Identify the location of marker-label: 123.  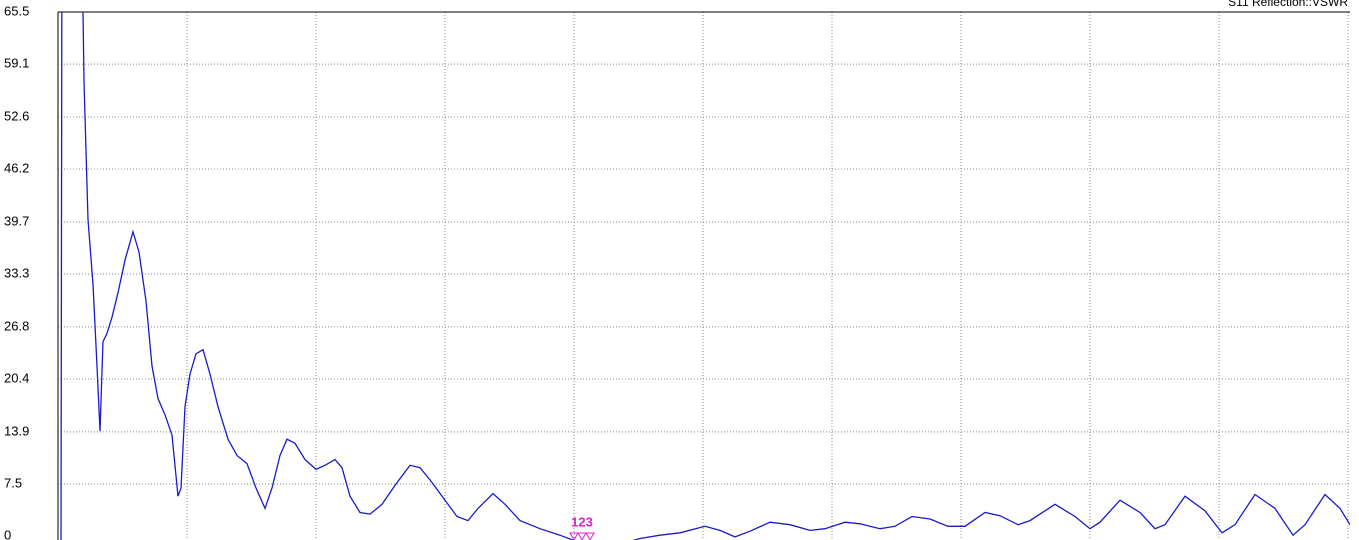
(582, 521).